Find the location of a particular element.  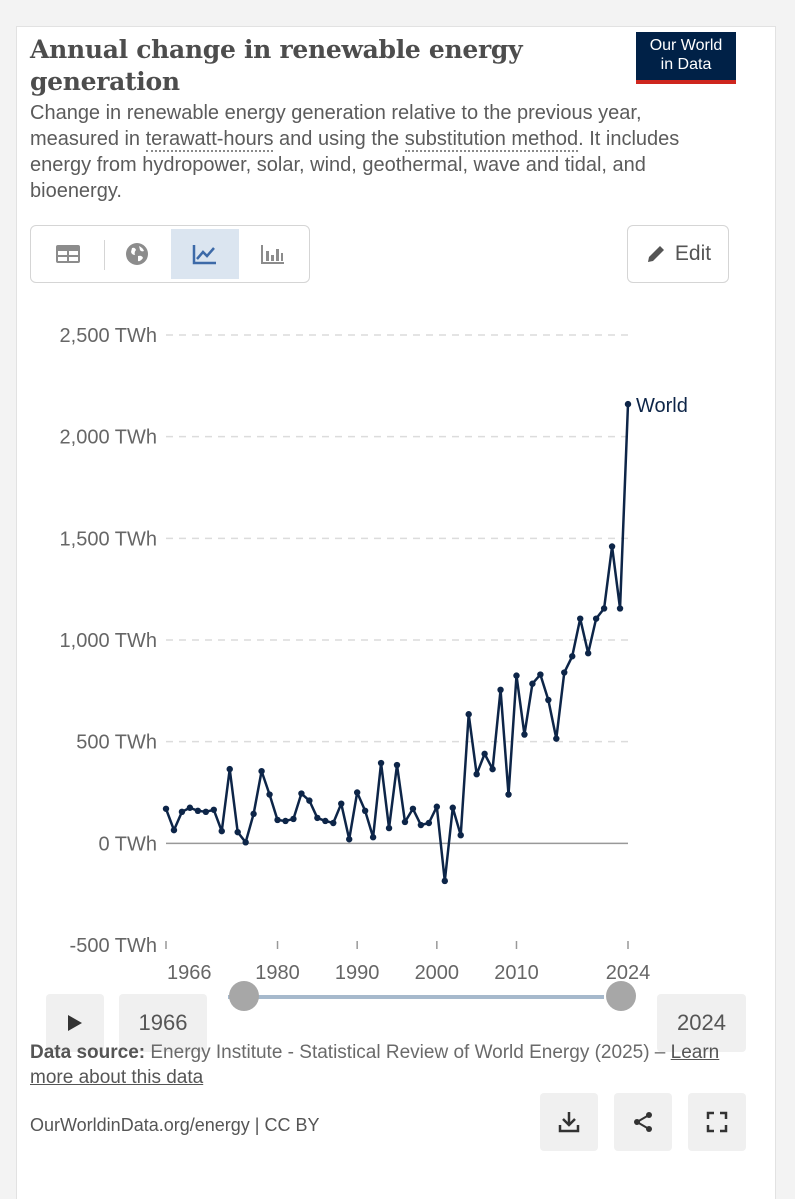

site-attribution: OurWorldinData.org/energy | CC BY is located at coordinates (175, 1125).